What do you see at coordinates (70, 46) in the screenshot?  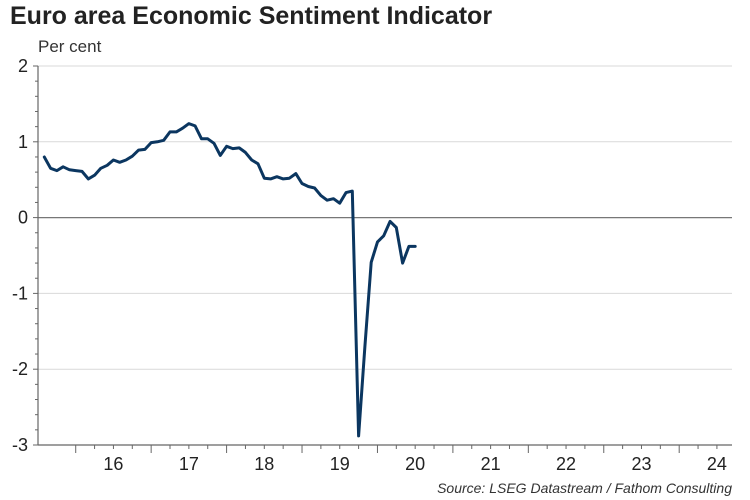 I see `chart-subtitle: Per cent` at bounding box center [70, 46].